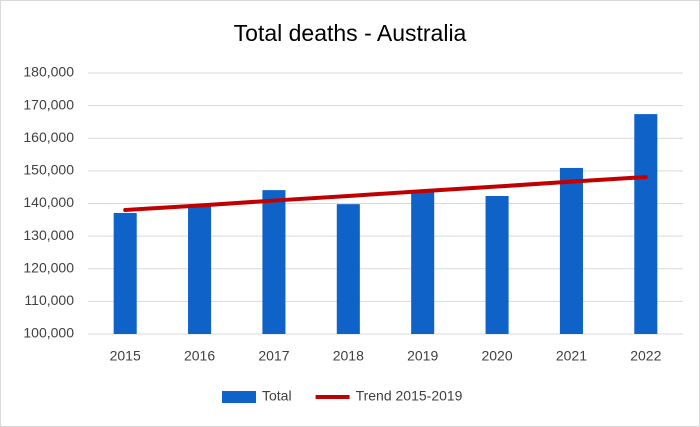 This screenshot has width=700, height=427. What do you see at coordinates (239, 397) in the screenshot?
I see `legend-swatch` at bounding box center [239, 397].